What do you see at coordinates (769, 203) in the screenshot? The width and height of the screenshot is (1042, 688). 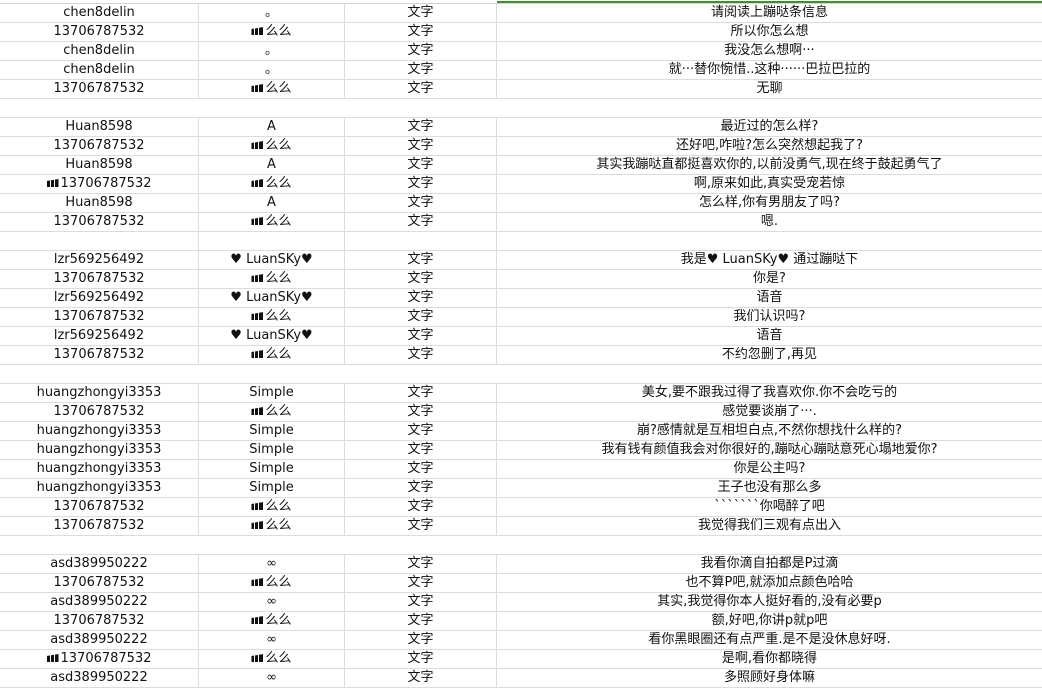 I see `cell-message: 怎么样,你有男朋友了吗?` at bounding box center [769, 203].